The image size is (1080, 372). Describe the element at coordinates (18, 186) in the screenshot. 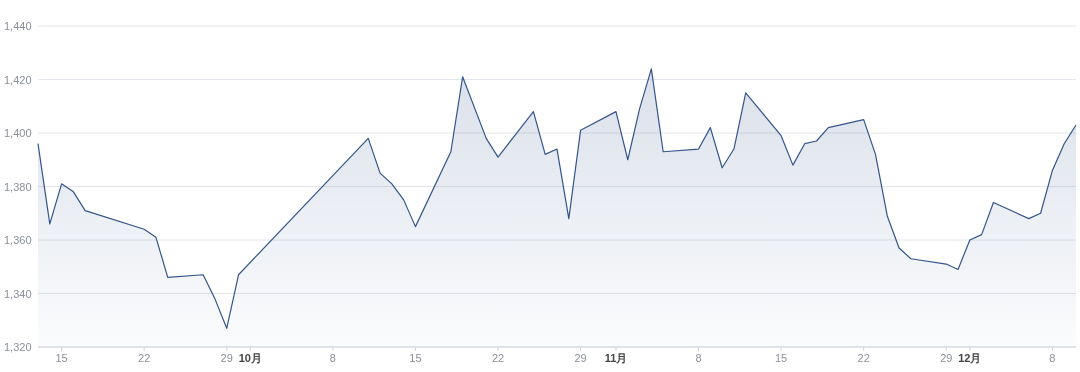

I see `y-tick-label: 1,380` at that location.